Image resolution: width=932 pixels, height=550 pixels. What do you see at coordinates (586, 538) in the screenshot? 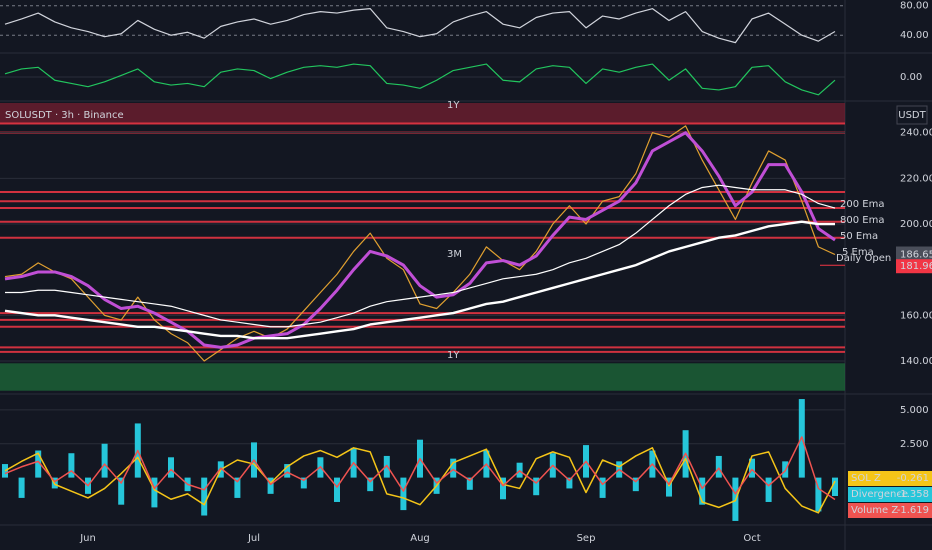
I see `x-tick-label: Sep` at bounding box center [586, 538].